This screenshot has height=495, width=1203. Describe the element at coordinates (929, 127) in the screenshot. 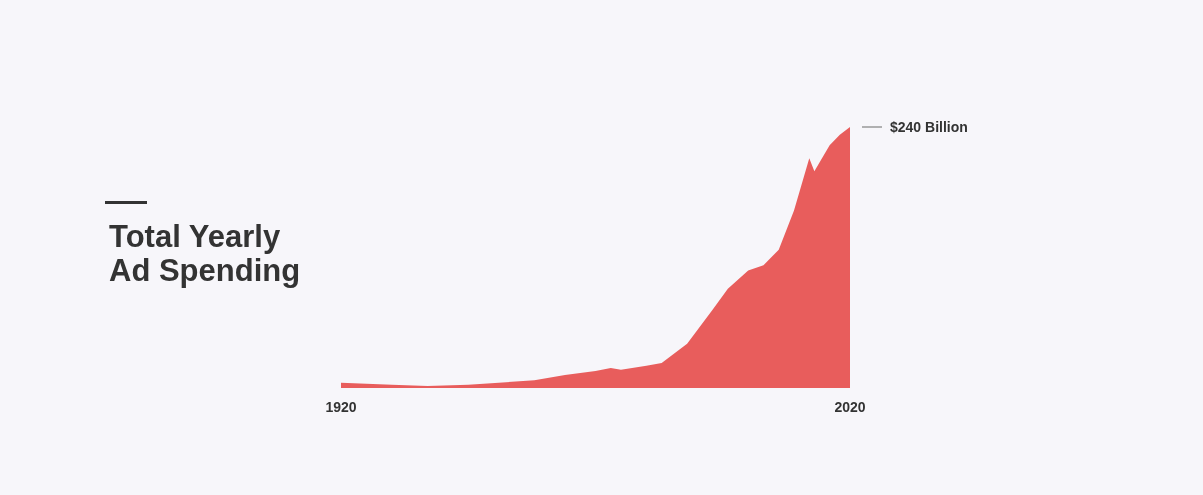

I see `annotation: $240 Billion` at that location.